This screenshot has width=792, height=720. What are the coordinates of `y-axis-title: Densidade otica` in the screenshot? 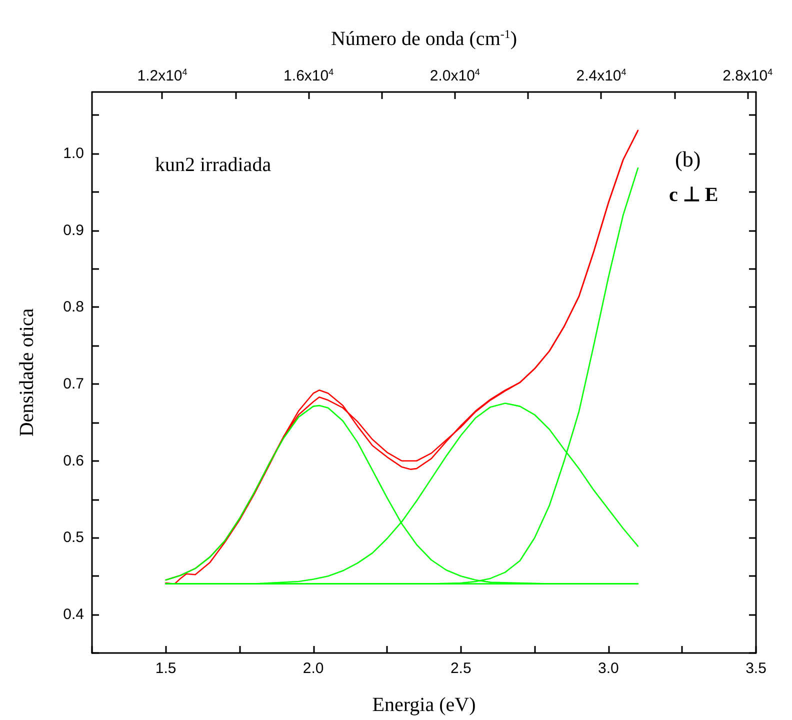 It's located at (27, 372).